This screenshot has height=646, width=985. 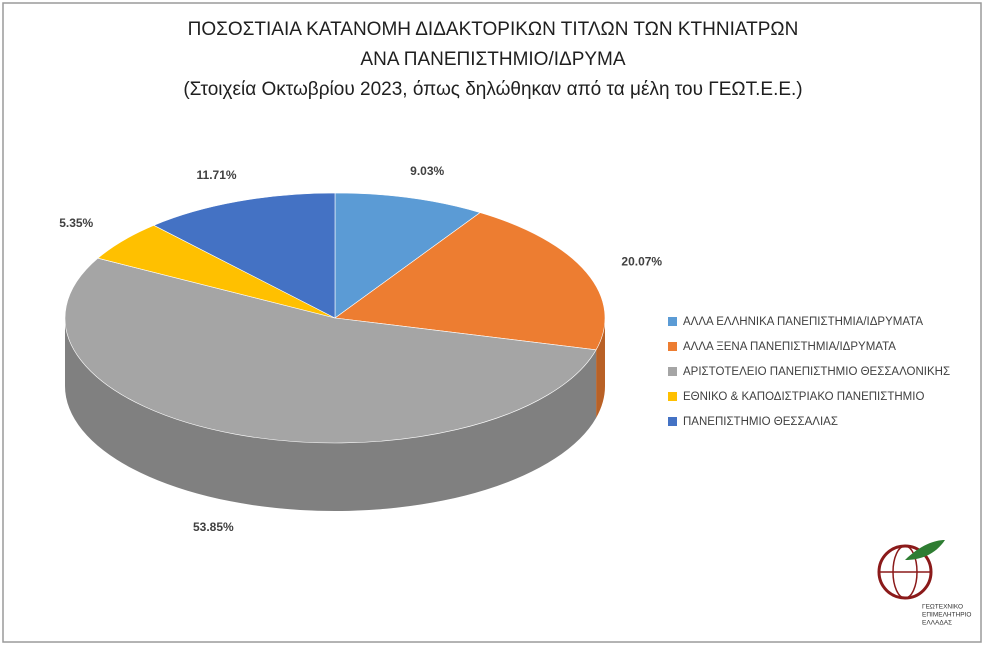 What do you see at coordinates (937, 623) in the screenshot?
I see `logo-text: ΕΛΛΑΔΑΣ` at bounding box center [937, 623].